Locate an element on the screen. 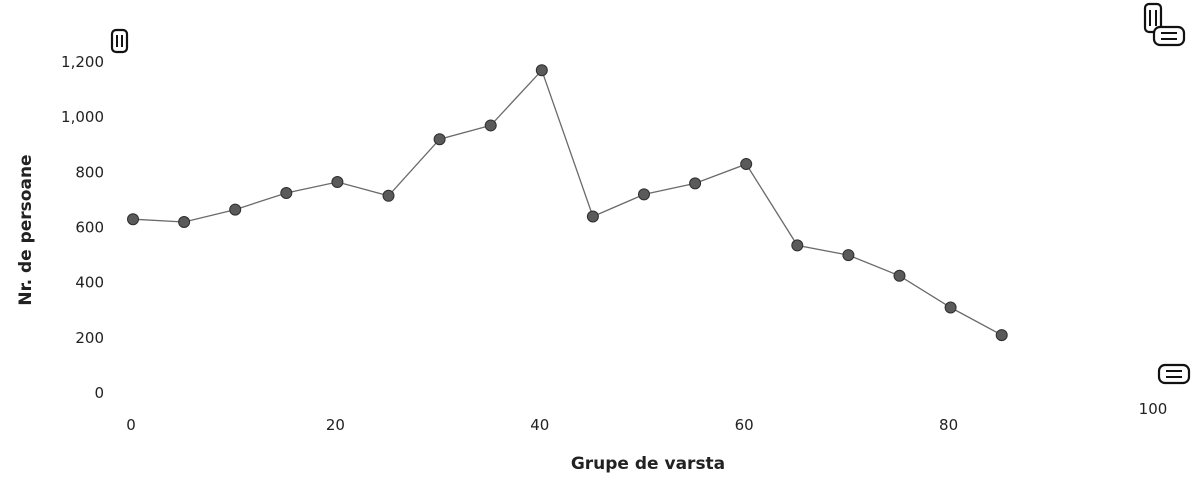 This screenshot has height=483, width=1199. y-axis-ticks: 0 200 400 600 800 1,000 1,200 is located at coordinates (82, 227).